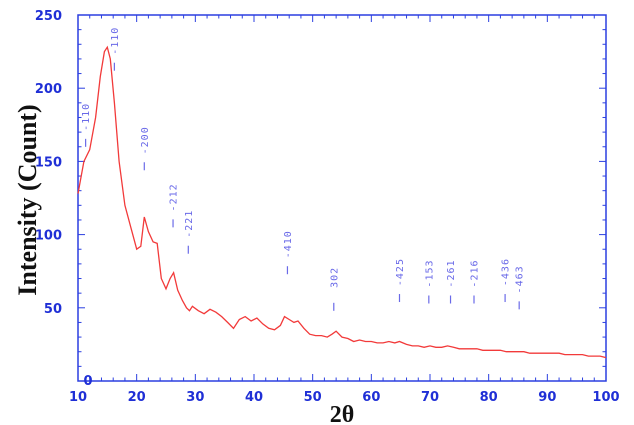  I want to click on peak-label: -261, so click(451, 281).